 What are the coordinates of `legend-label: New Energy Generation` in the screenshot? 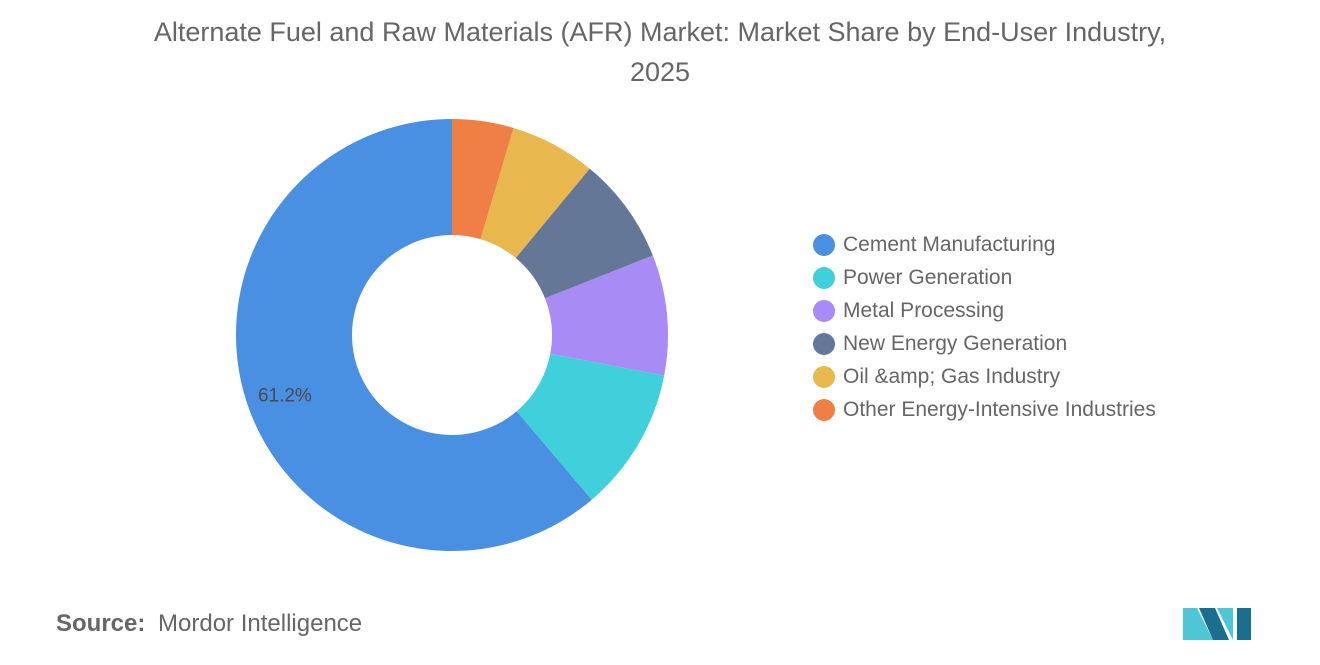 It's located at (955, 343).